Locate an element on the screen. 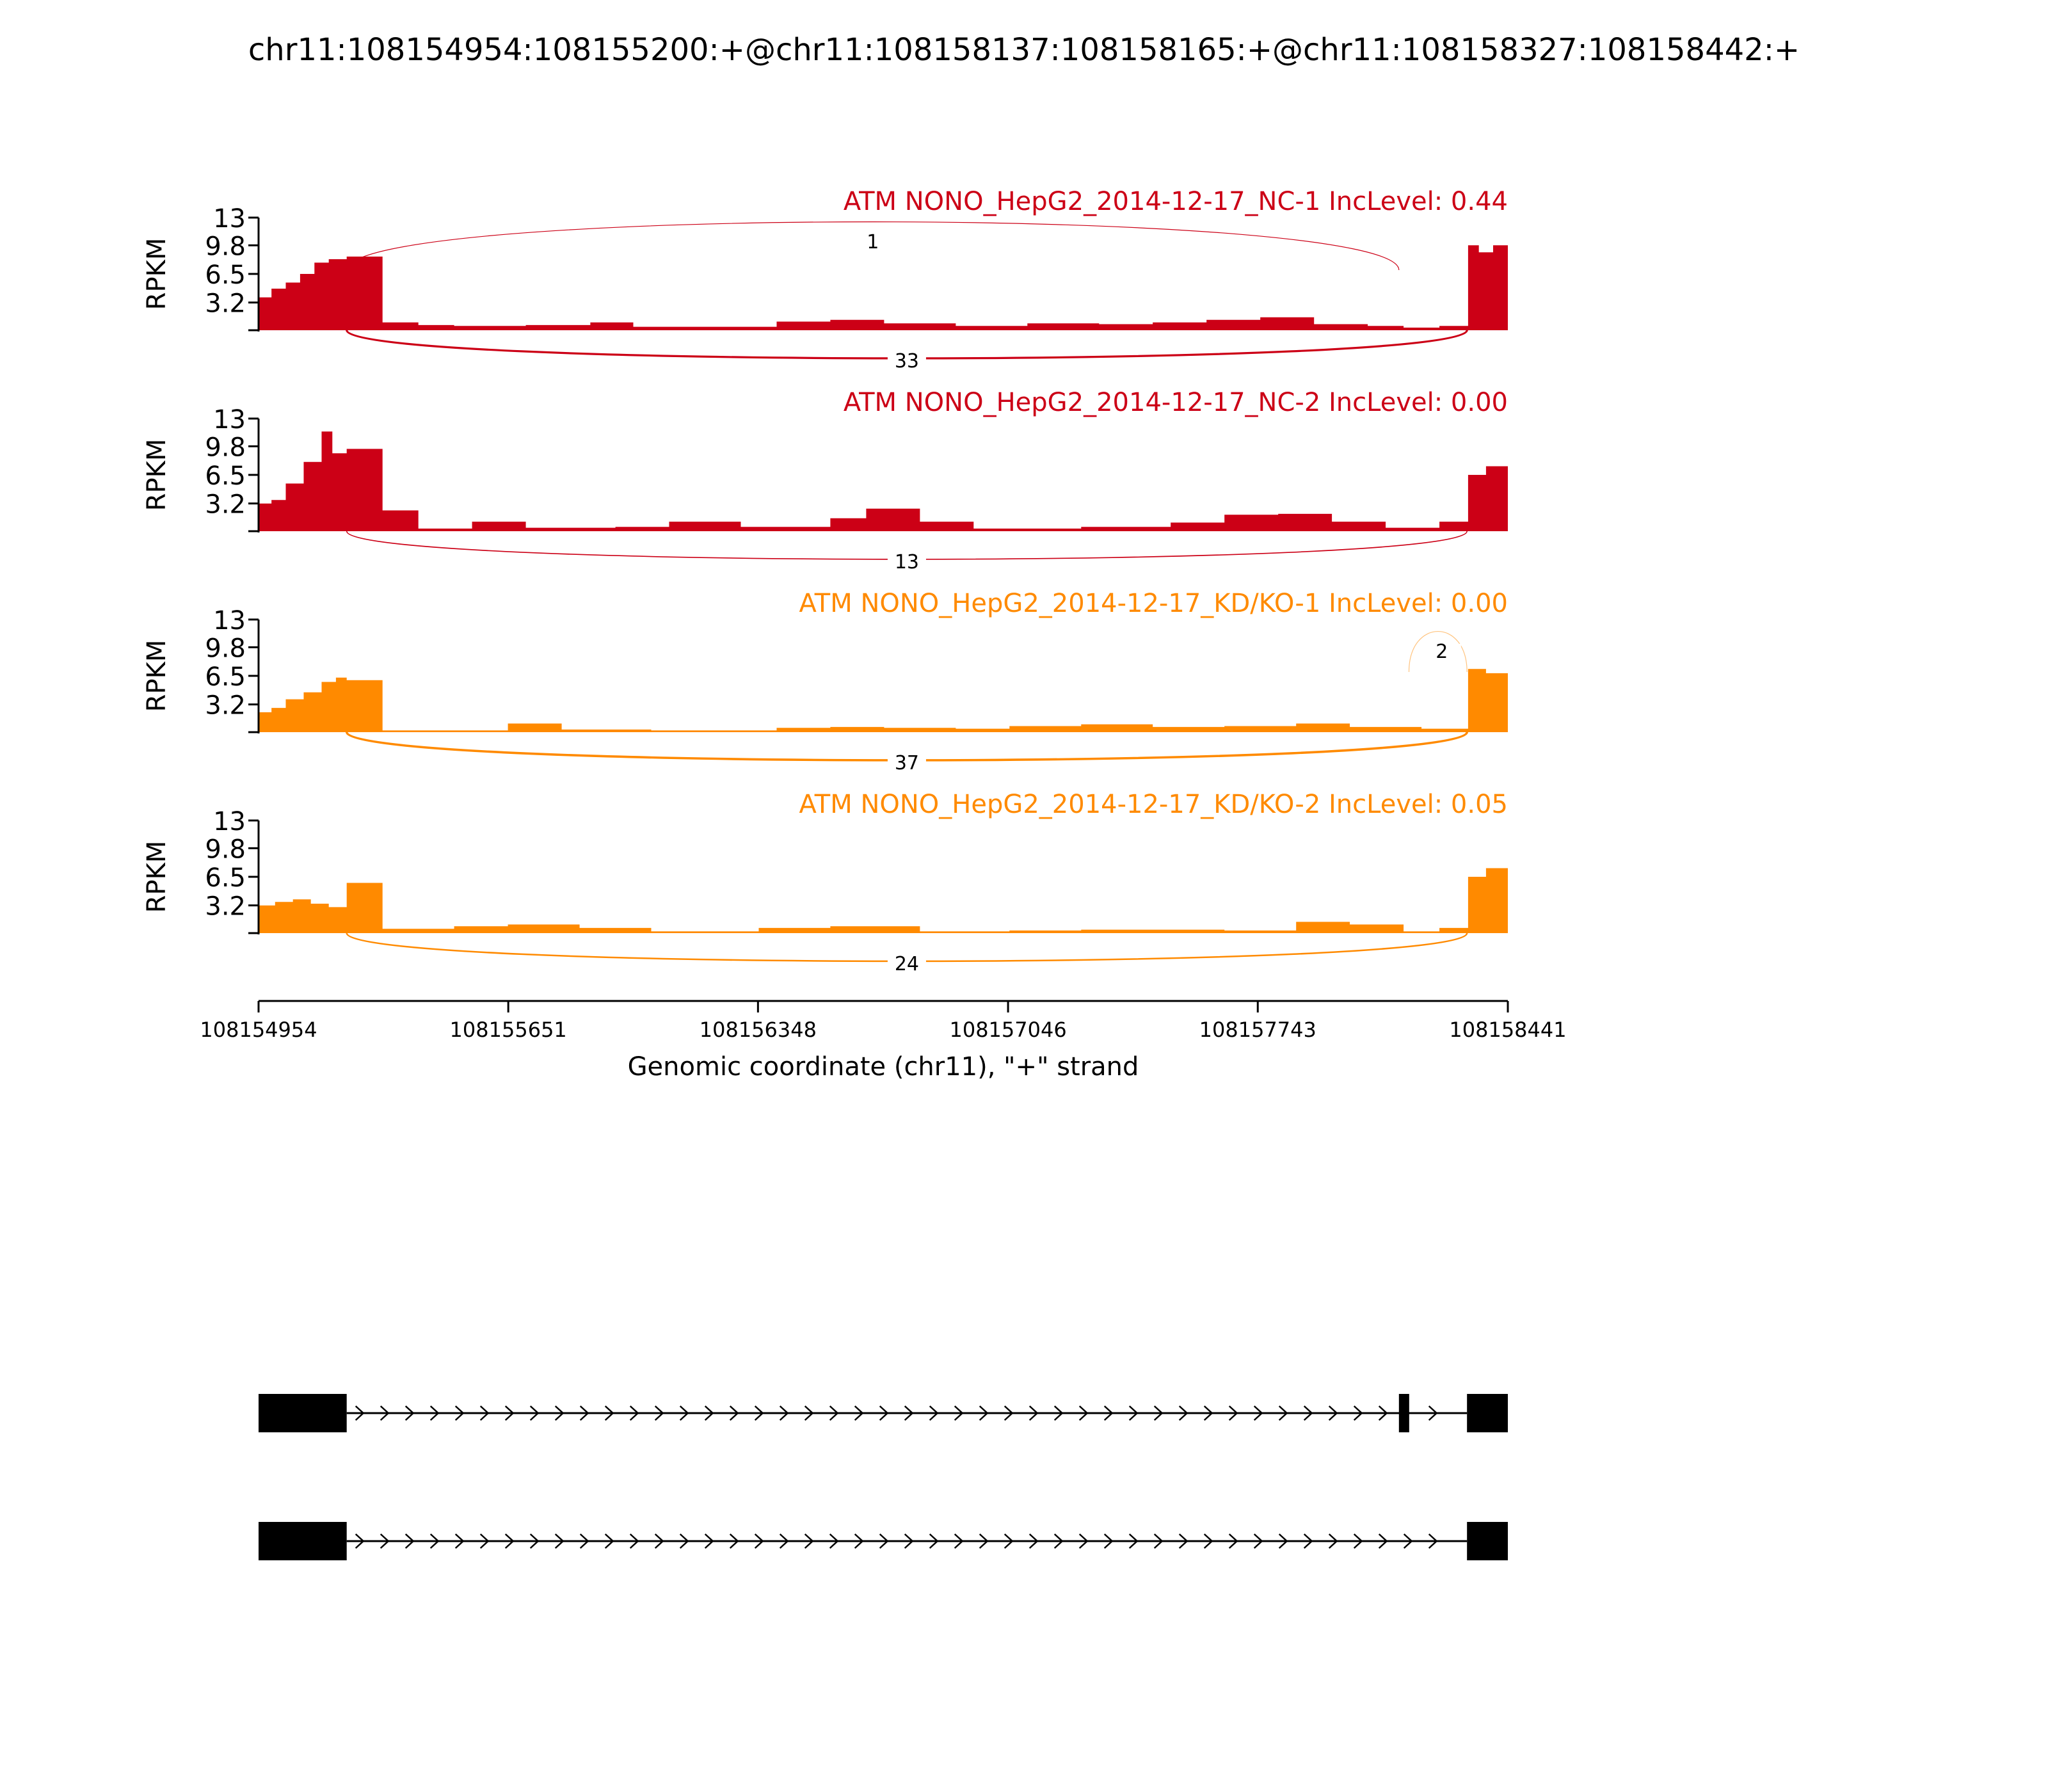 Image resolution: width=2048 pixels, height=1792 pixels. isoform-models is located at coordinates (883, 1477).